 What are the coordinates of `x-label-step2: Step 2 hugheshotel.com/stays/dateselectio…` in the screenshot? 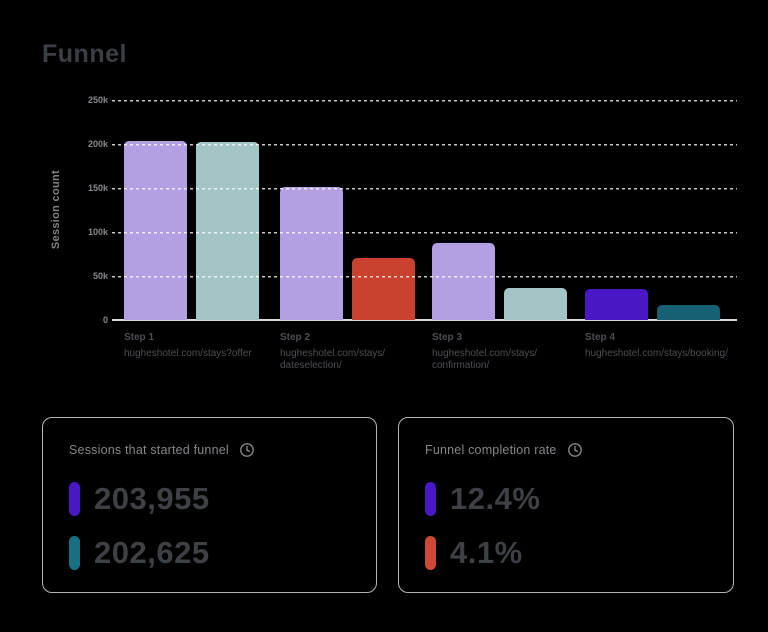 It's located at (356, 352).